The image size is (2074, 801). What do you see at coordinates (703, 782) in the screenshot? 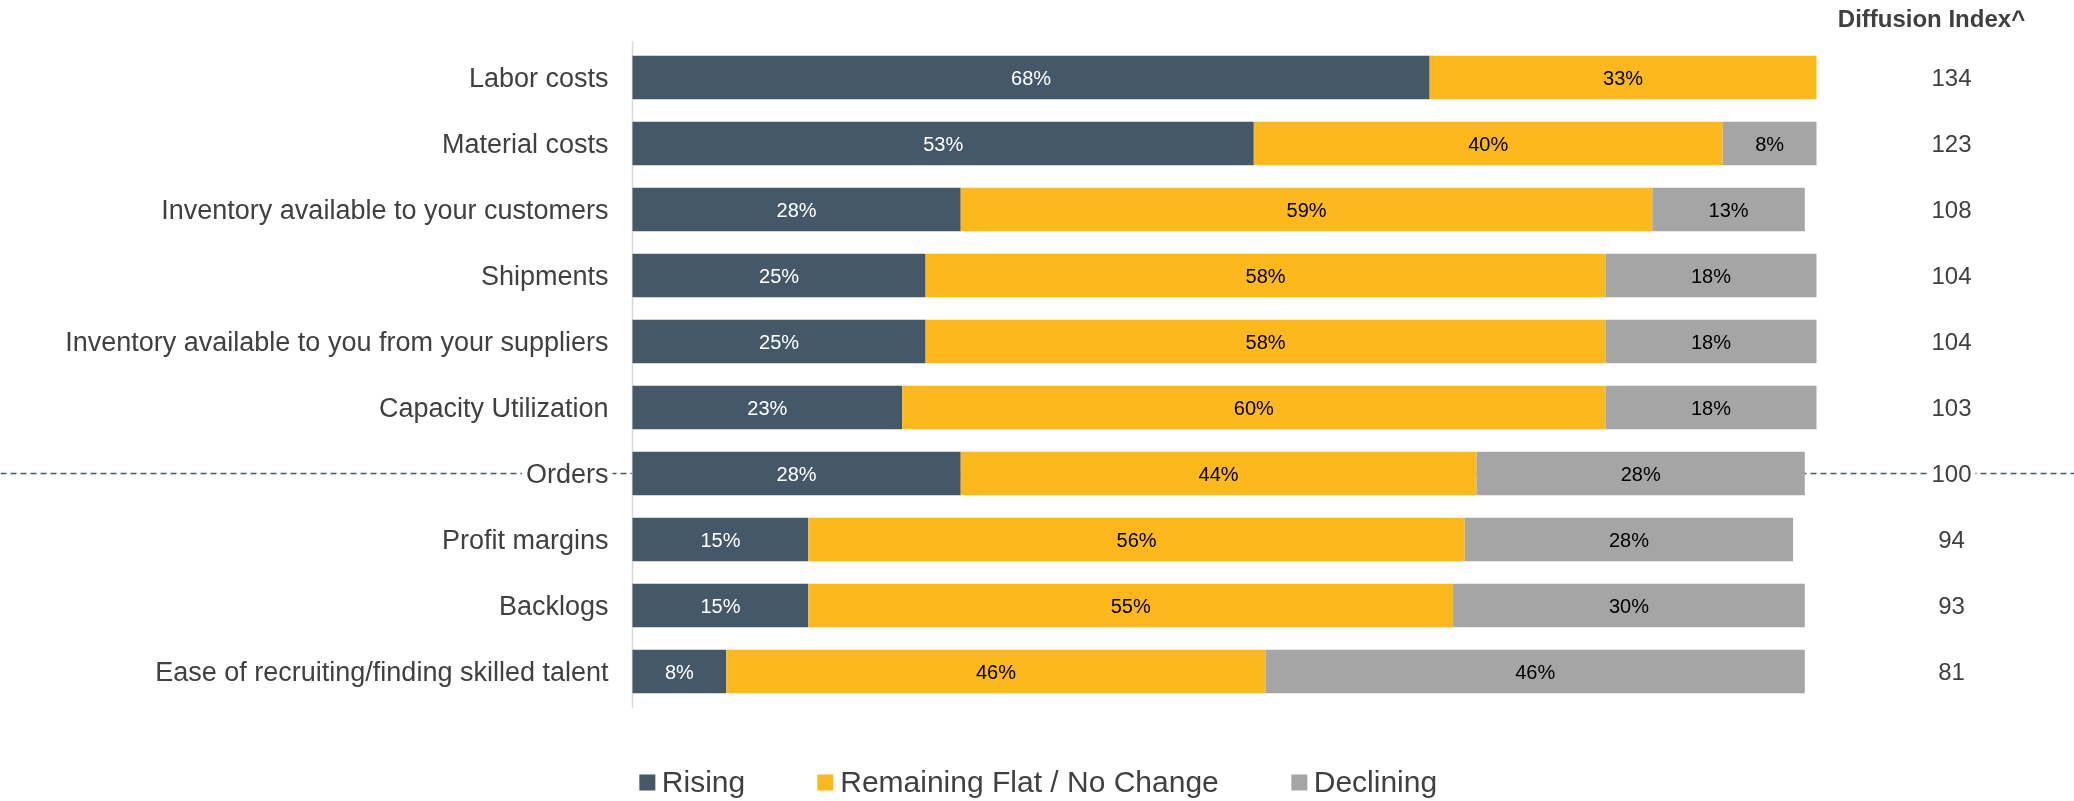
I see `legend-label: Rising` at bounding box center [703, 782].